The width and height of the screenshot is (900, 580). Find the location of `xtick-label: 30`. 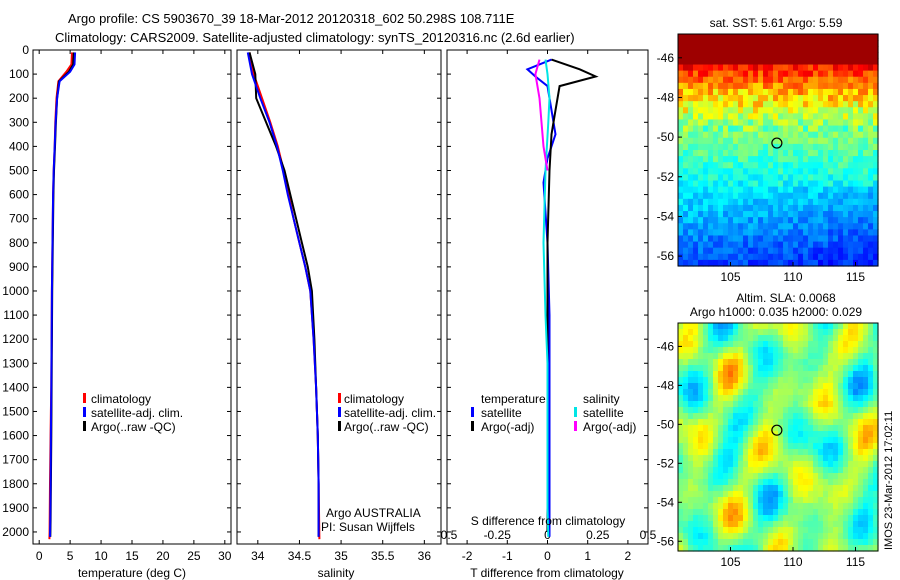

xtick-label: 30 is located at coordinates (225, 556).